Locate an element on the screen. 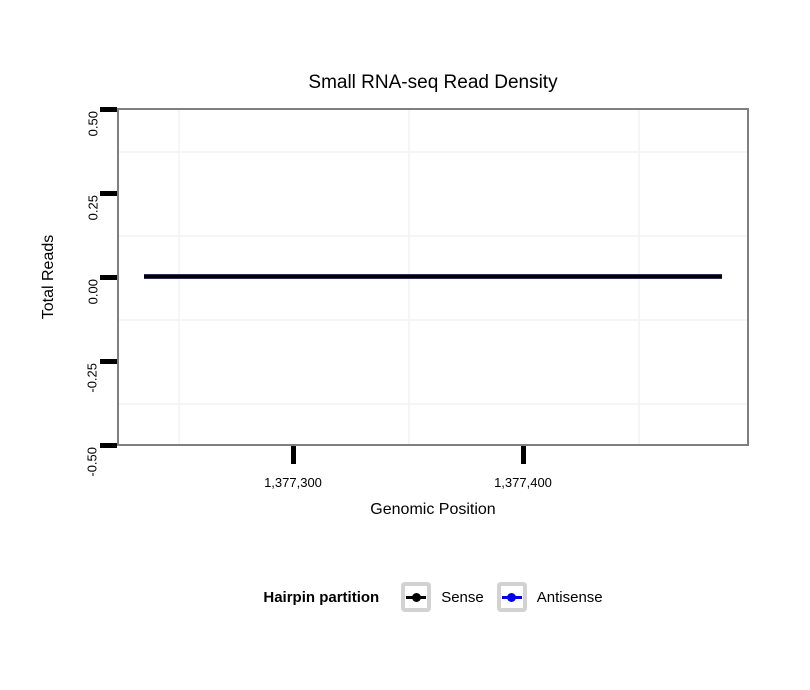 The image size is (810, 690). legend: Hairpin partition Sense Antisense is located at coordinates (433, 597).